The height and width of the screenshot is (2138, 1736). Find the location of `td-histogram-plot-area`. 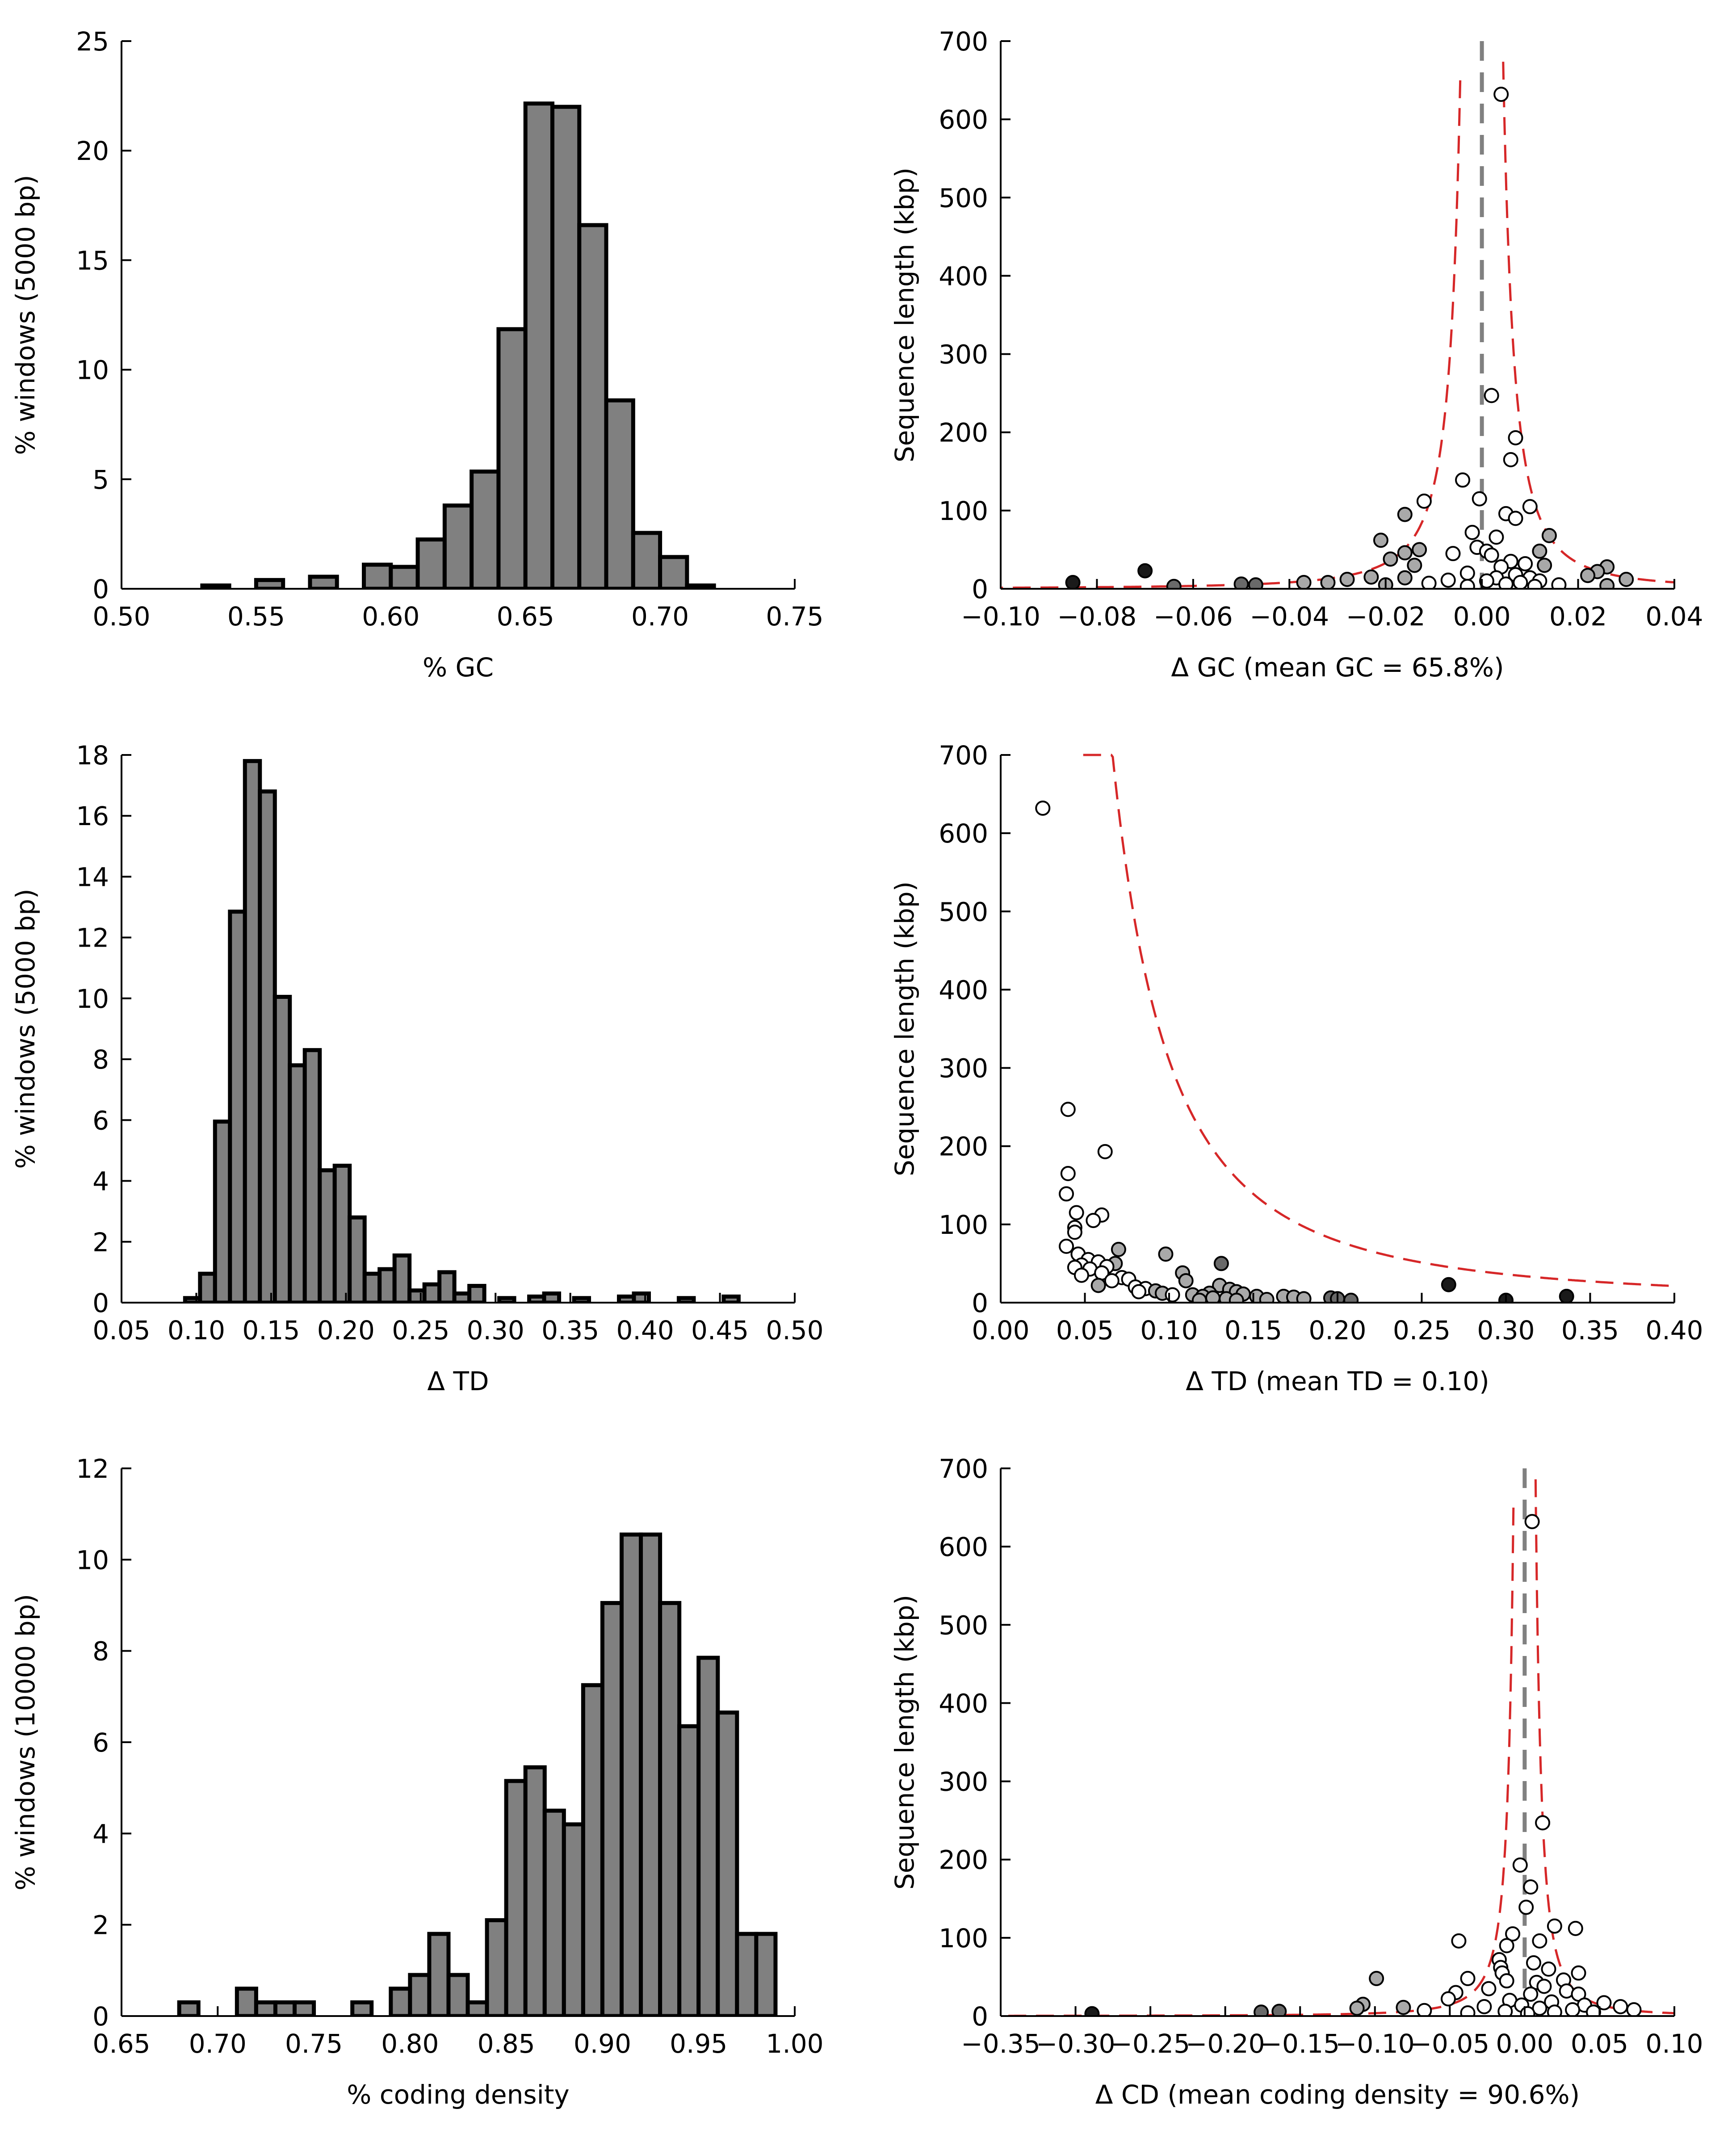

td-histogram-plot-area is located at coordinates (462, 1031).